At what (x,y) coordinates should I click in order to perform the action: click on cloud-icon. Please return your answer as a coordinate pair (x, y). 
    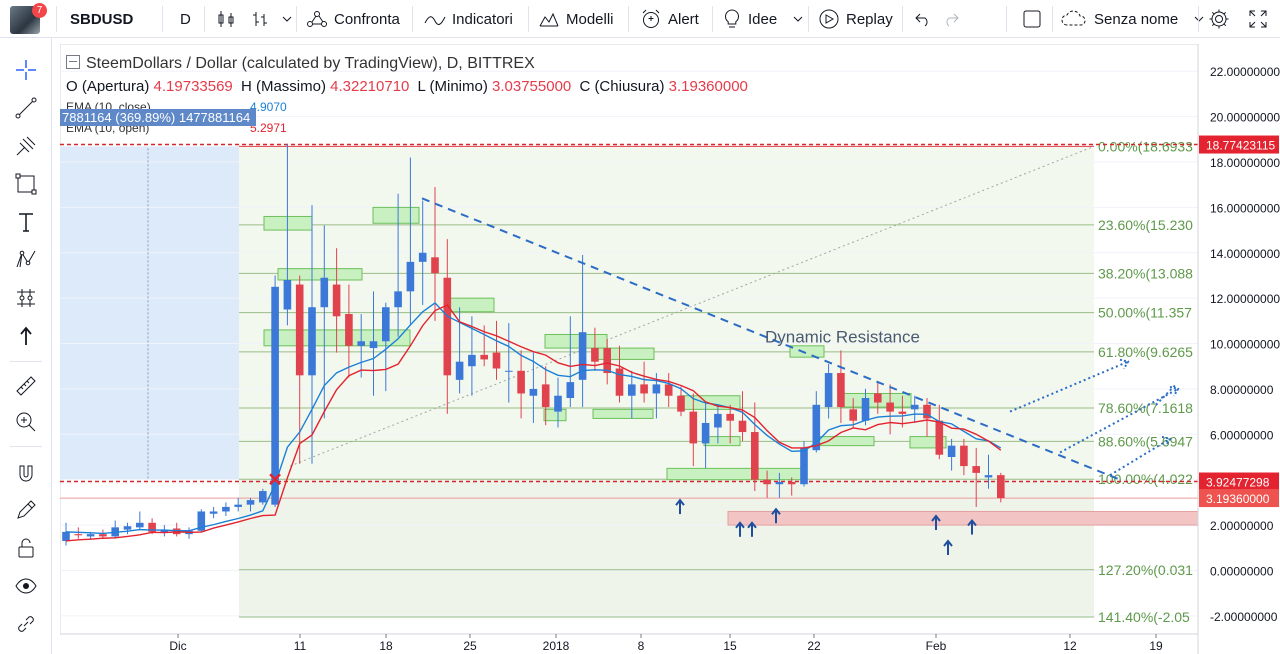
    Looking at the image, I should click on (1074, 19).